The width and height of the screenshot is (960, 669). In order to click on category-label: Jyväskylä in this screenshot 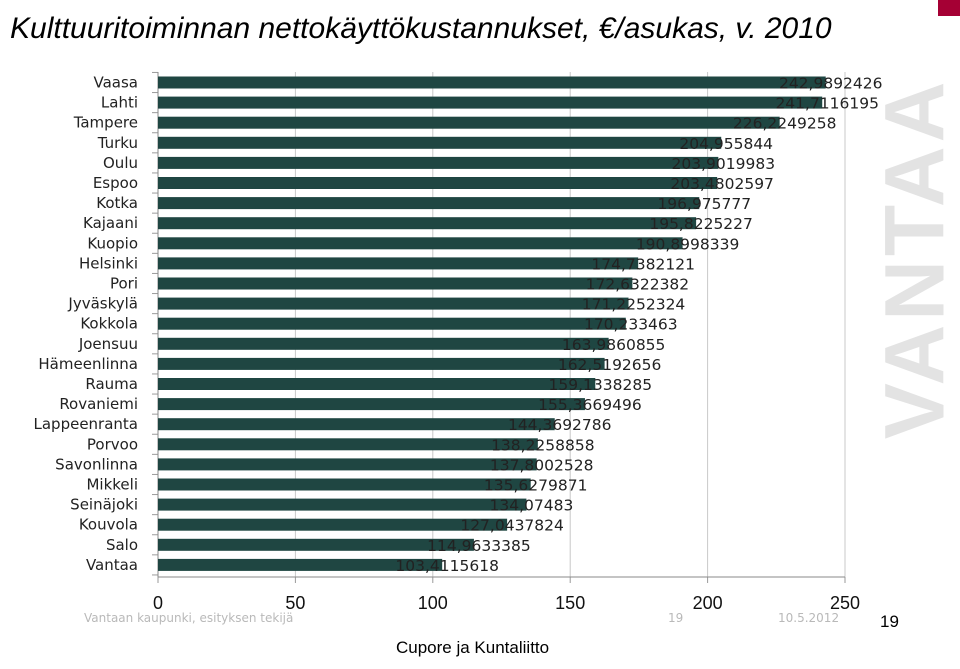, I will do `click(102, 304)`.